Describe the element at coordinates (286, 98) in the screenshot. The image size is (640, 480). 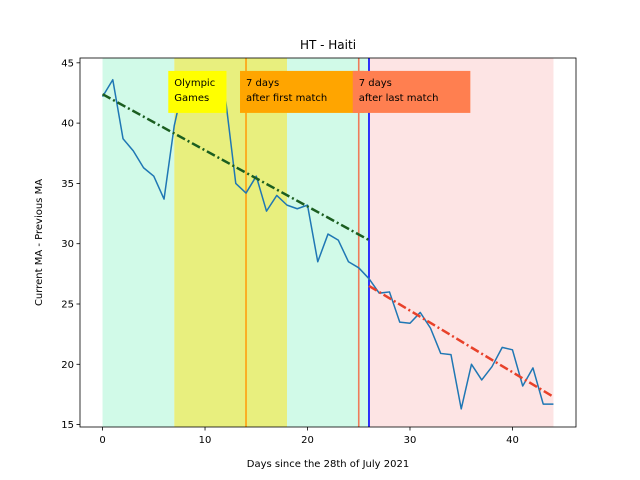
I see `annotation-text-1-1: after first match` at that location.